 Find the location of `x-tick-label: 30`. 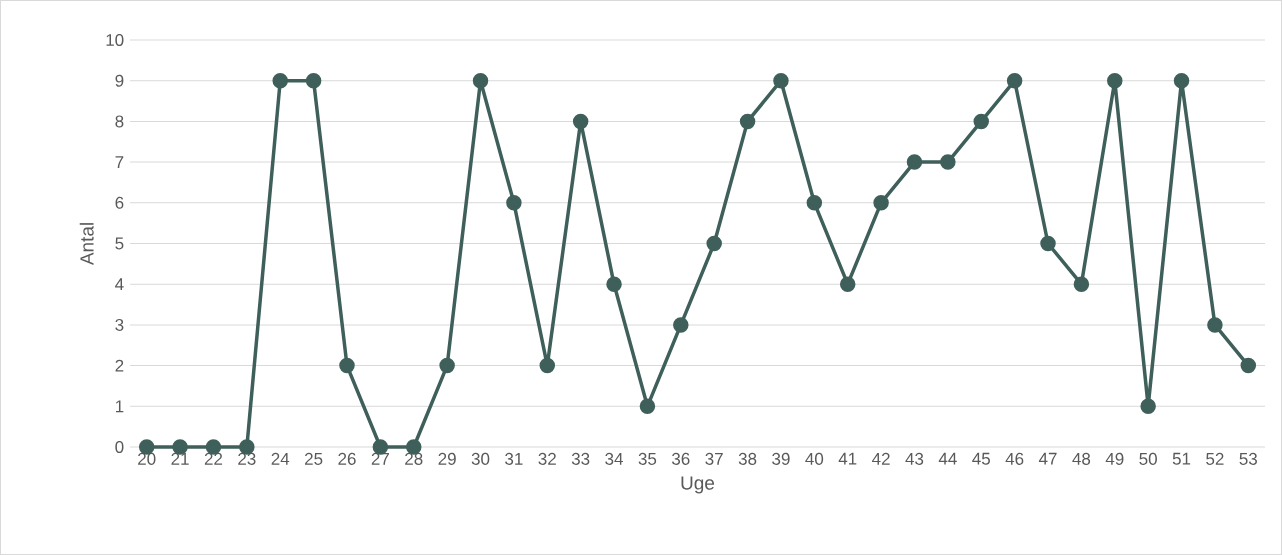

x-tick-label: 30 is located at coordinates (480, 458).